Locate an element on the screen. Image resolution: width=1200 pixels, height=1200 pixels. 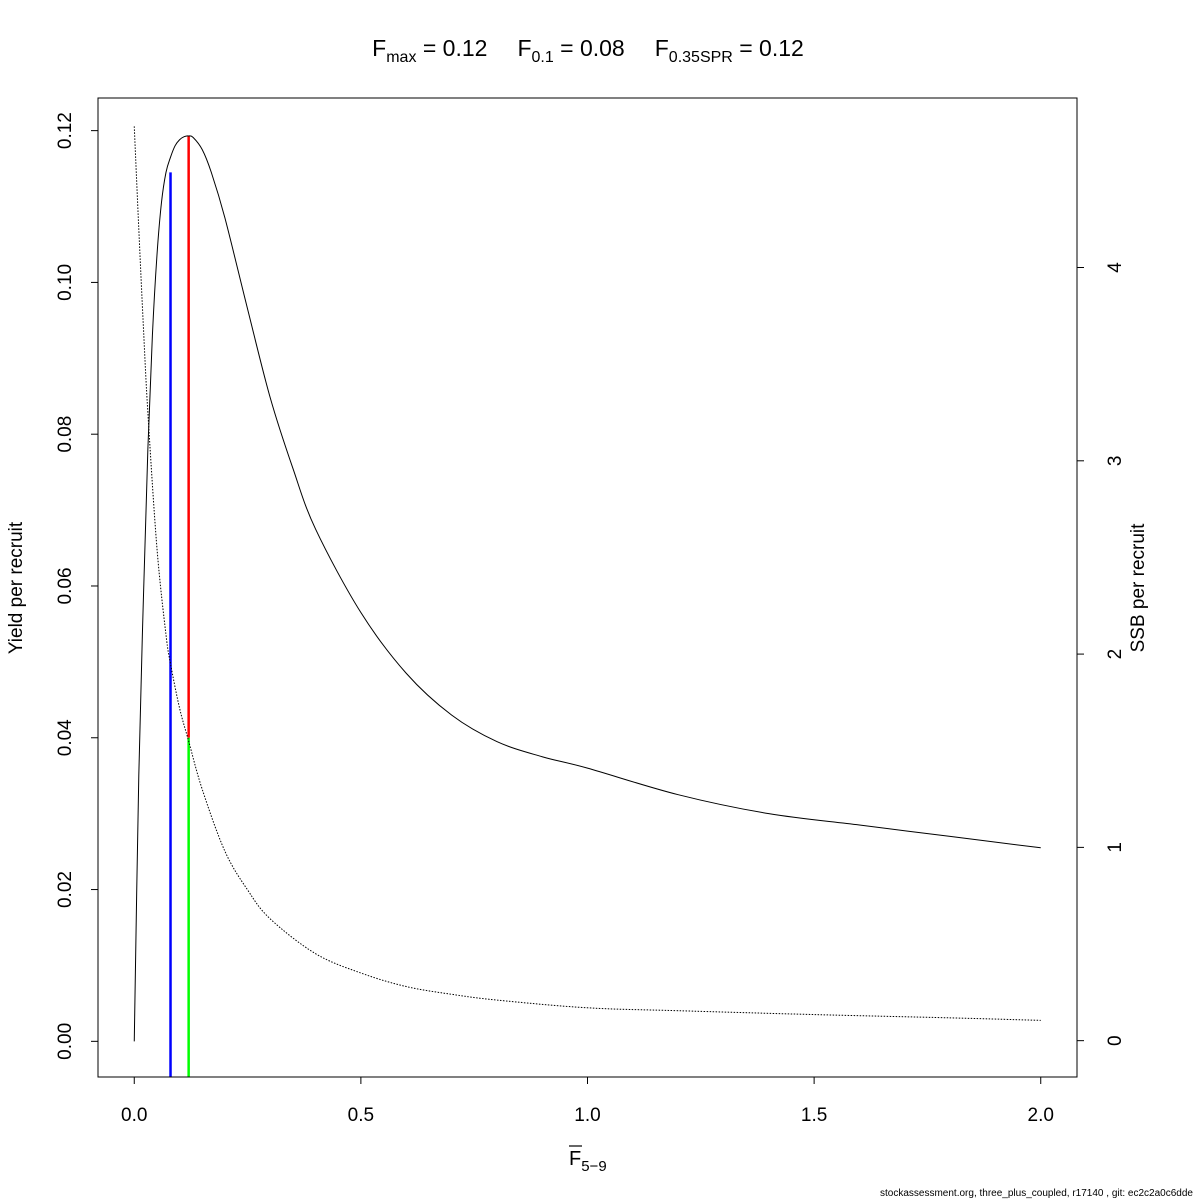
y-right-tick-label: 2 is located at coordinates (1115, 654).